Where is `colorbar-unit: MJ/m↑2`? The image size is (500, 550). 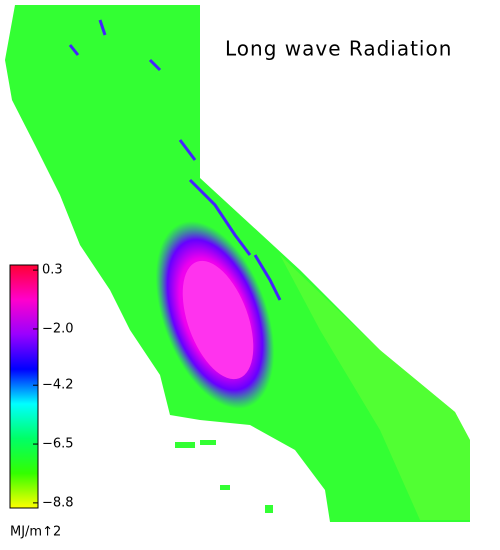 colorbar-unit: MJ/m↑2 is located at coordinates (35, 532).